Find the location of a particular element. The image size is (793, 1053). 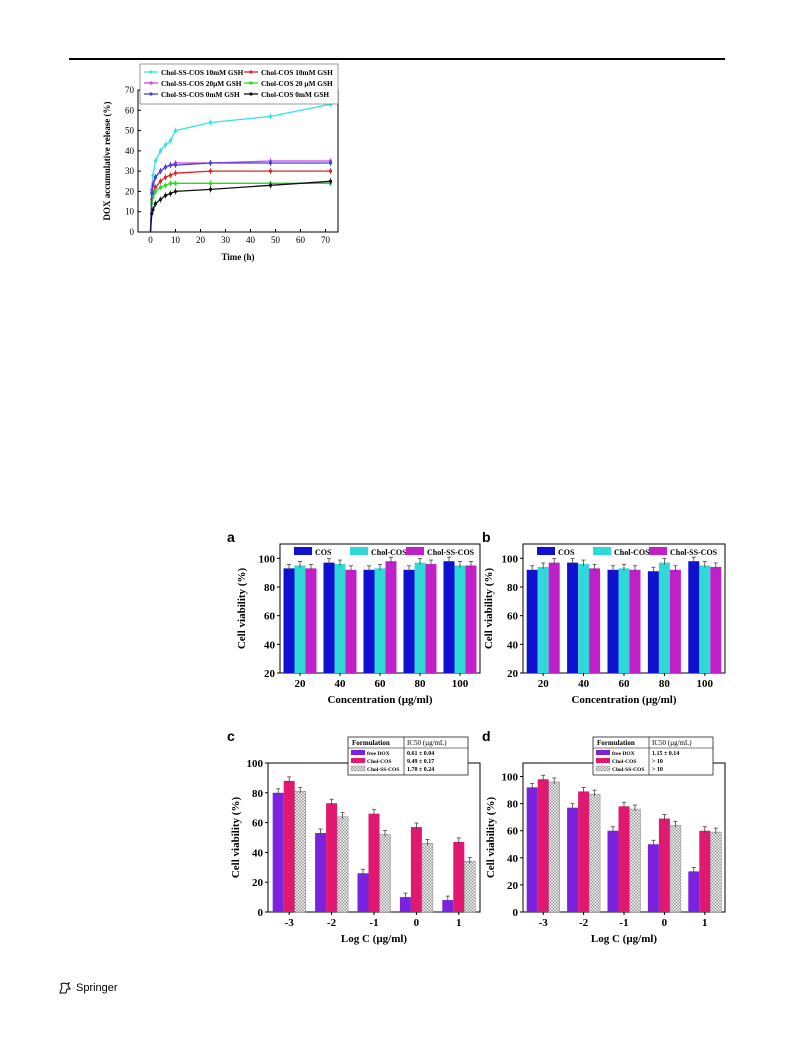

x-axis-label: Time (h) is located at coordinates (237, 257).